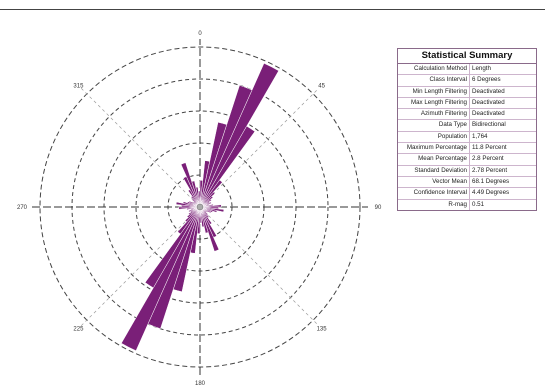 The width and height of the screenshot is (545, 385). What do you see at coordinates (478, 204) in the screenshot?
I see `summary-value: 0.51` at bounding box center [478, 204].